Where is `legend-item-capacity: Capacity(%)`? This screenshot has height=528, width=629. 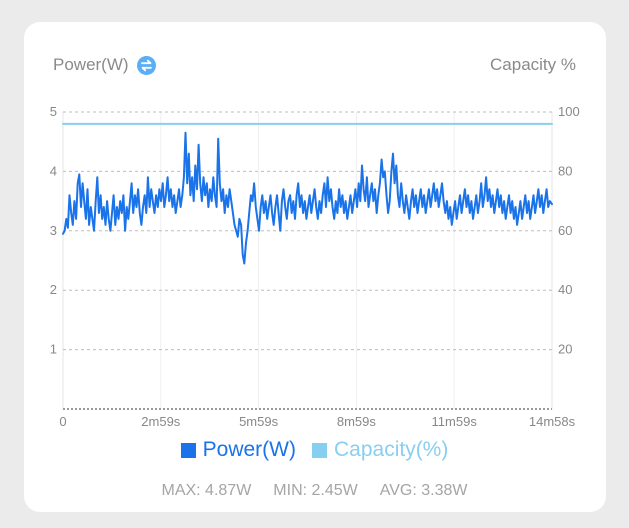 legend-item-capacity: Capacity(%) is located at coordinates (380, 450).